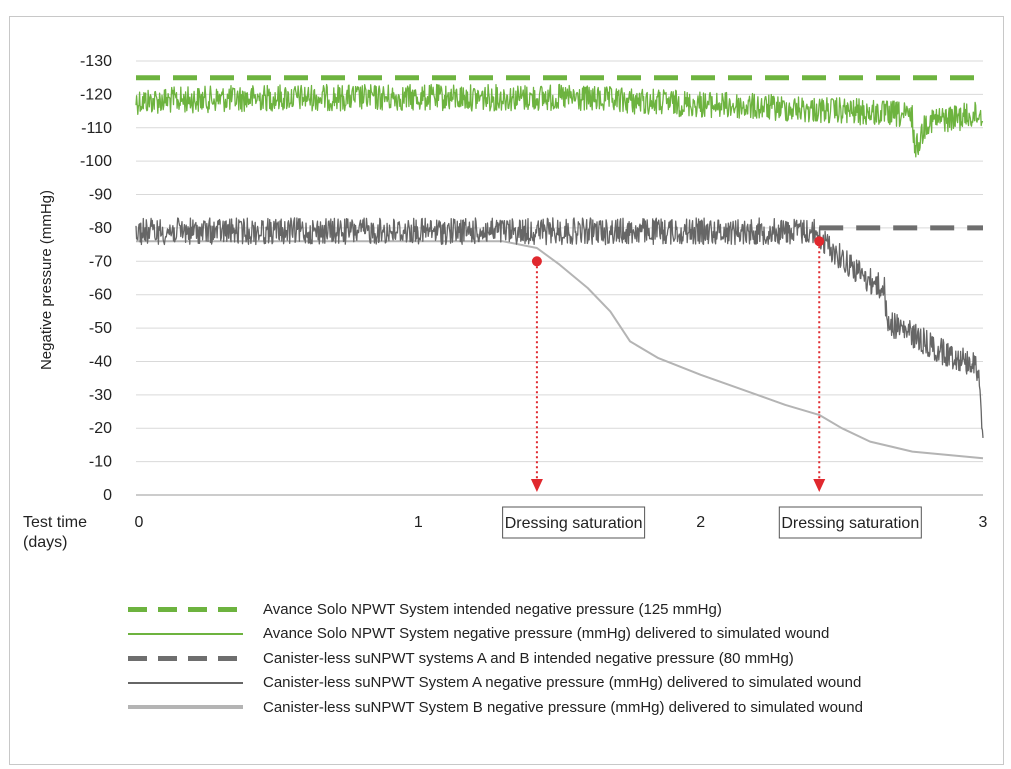  I want to click on y-tick-label: -30, so click(100, 395).